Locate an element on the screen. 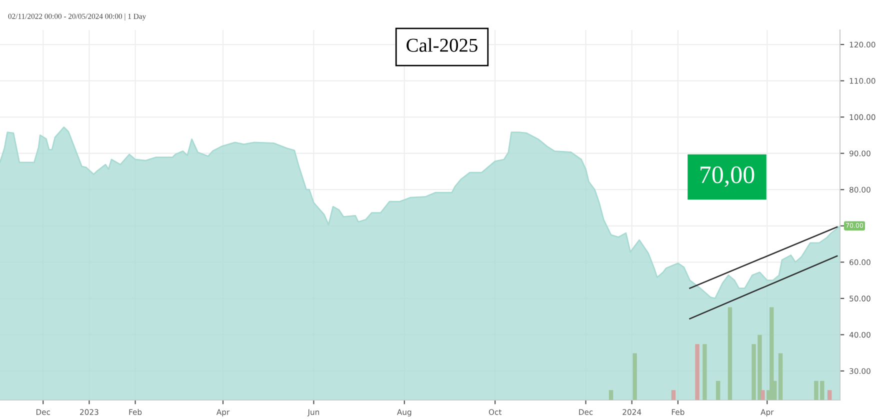 The height and width of the screenshot is (419, 882). annotation: 70,00 is located at coordinates (727, 176).